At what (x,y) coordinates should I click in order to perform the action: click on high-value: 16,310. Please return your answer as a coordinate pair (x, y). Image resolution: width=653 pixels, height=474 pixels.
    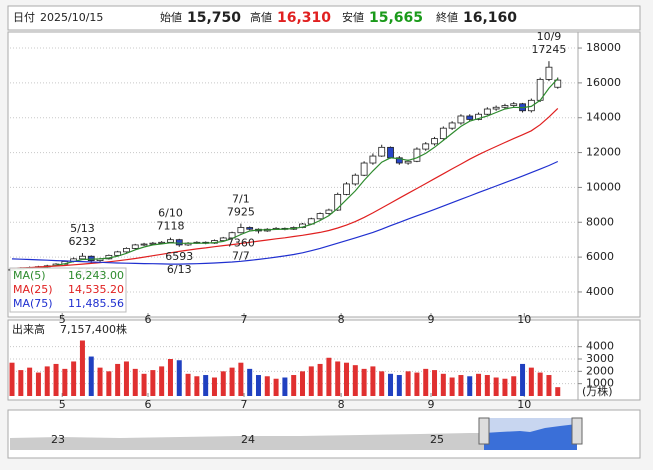
    Looking at the image, I should click on (304, 18).